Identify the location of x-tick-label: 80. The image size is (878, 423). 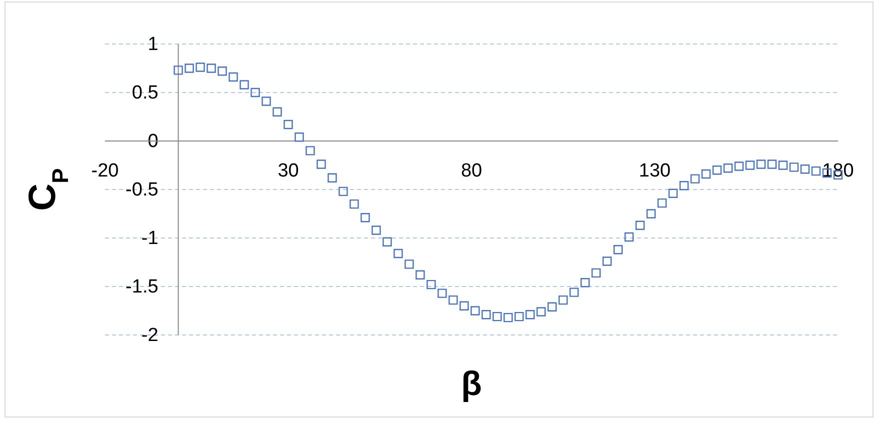
(471, 171).